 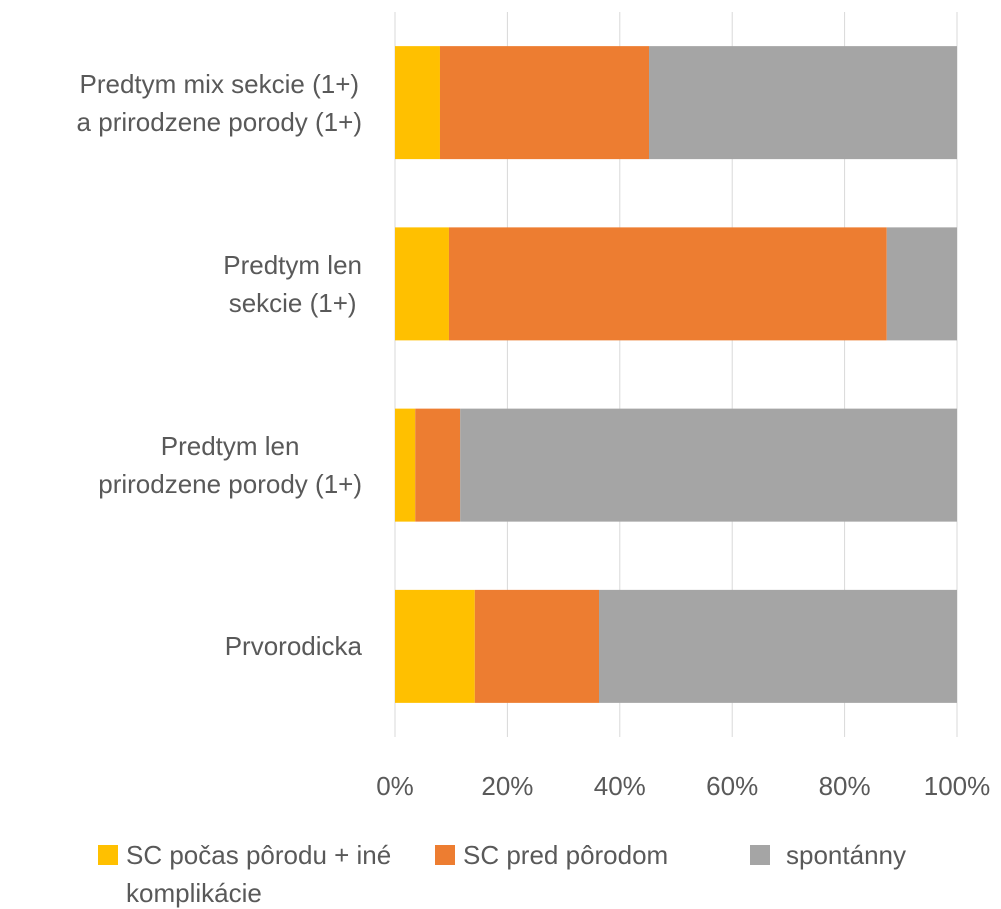 What do you see at coordinates (230, 465) in the screenshot?
I see `category-label: Predtym len prirodzene porody (1+)` at bounding box center [230, 465].